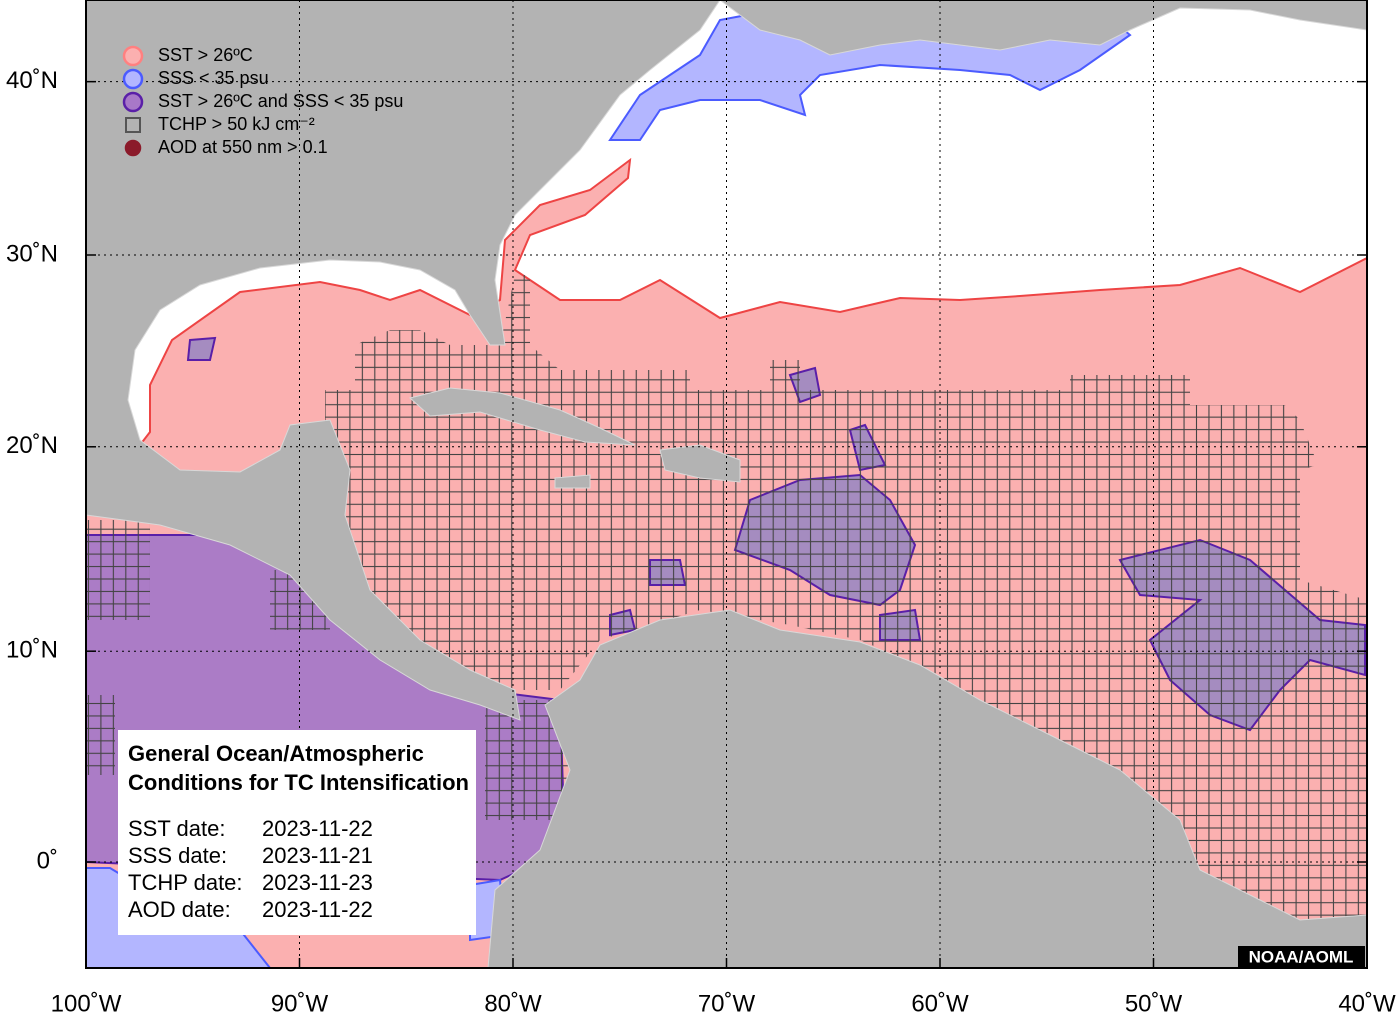 The image size is (1400, 1019). Describe the element at coordinates (298, 782) in the screenshot. I see `info-title: Conditions for TC Intensification` at that location.